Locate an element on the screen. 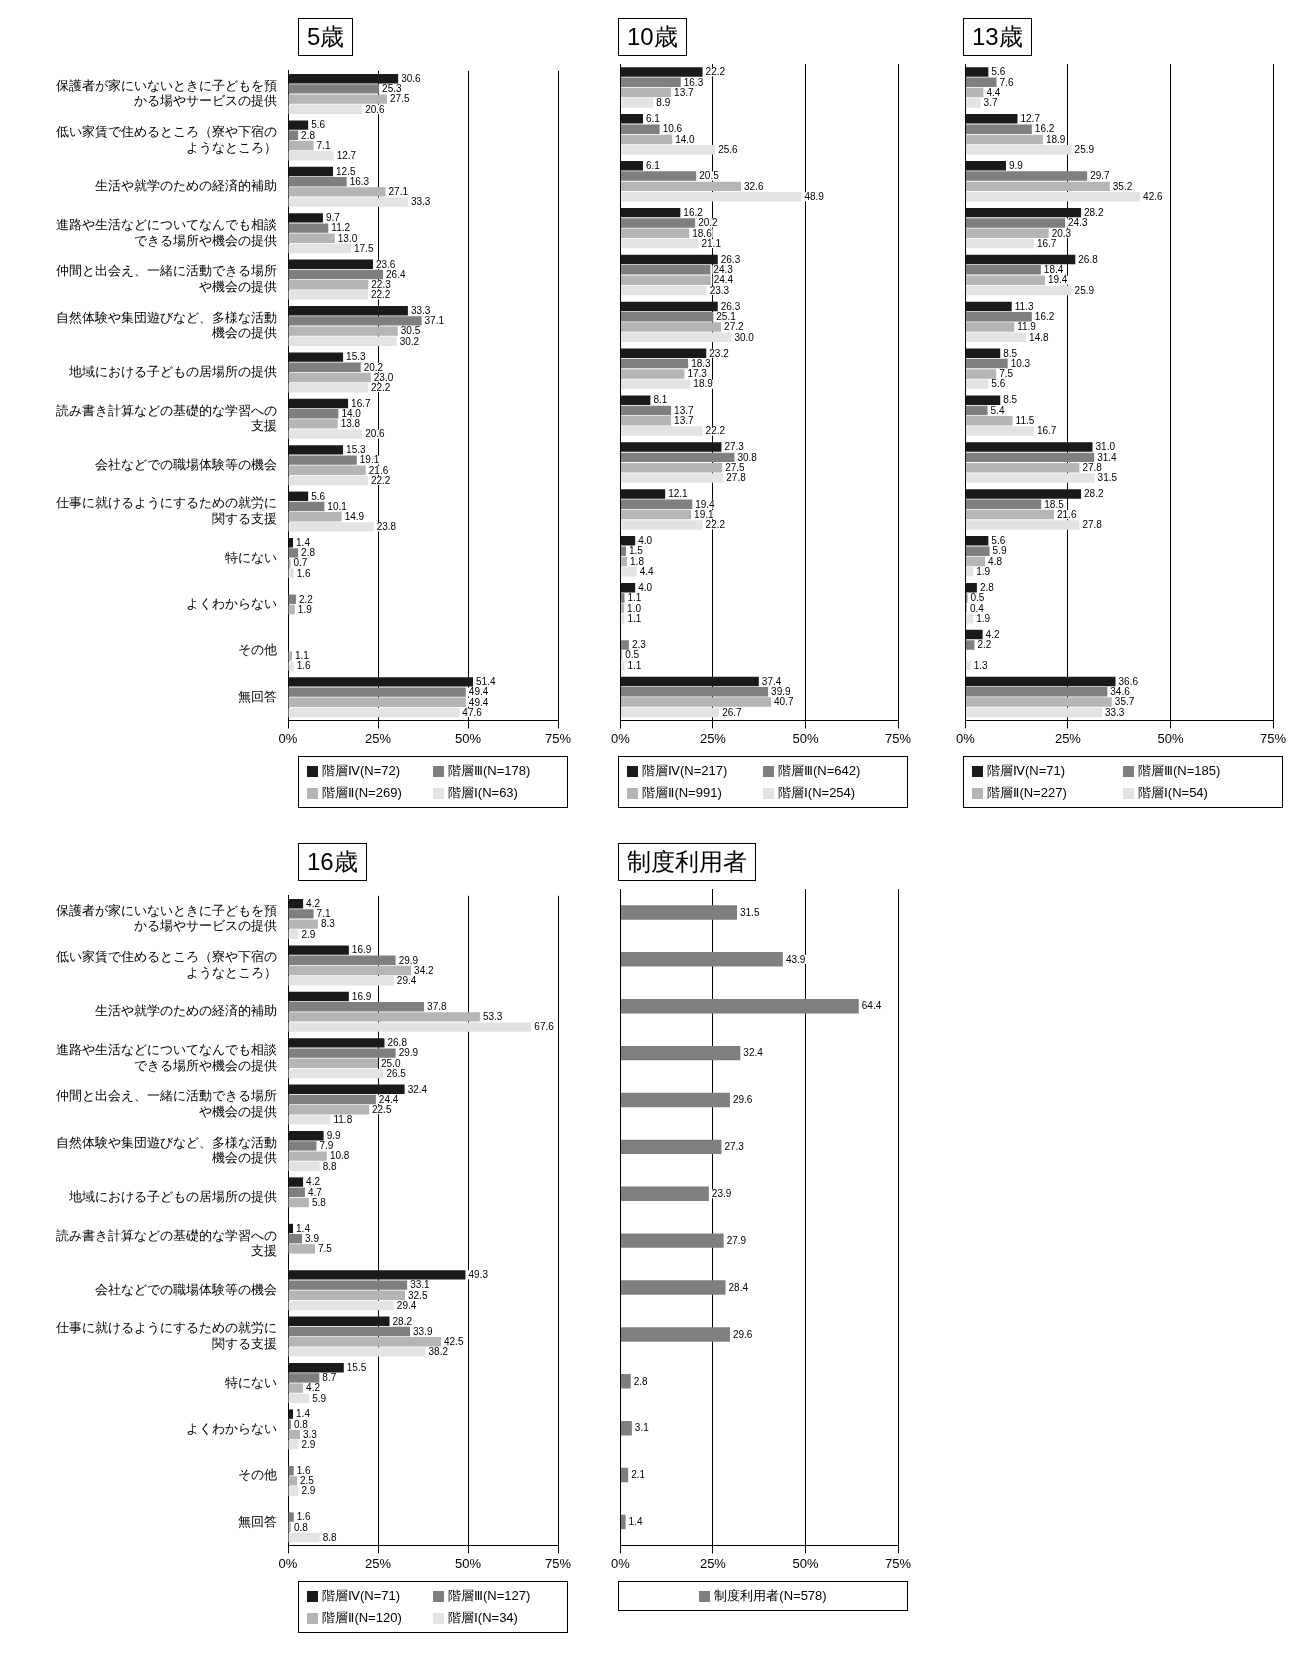 This screenshot has width=1315, height=1657. y-tick-label: 仲間と出会え、一緒に活動できる場所や機会の提供 is located at coordinates (166, 278).